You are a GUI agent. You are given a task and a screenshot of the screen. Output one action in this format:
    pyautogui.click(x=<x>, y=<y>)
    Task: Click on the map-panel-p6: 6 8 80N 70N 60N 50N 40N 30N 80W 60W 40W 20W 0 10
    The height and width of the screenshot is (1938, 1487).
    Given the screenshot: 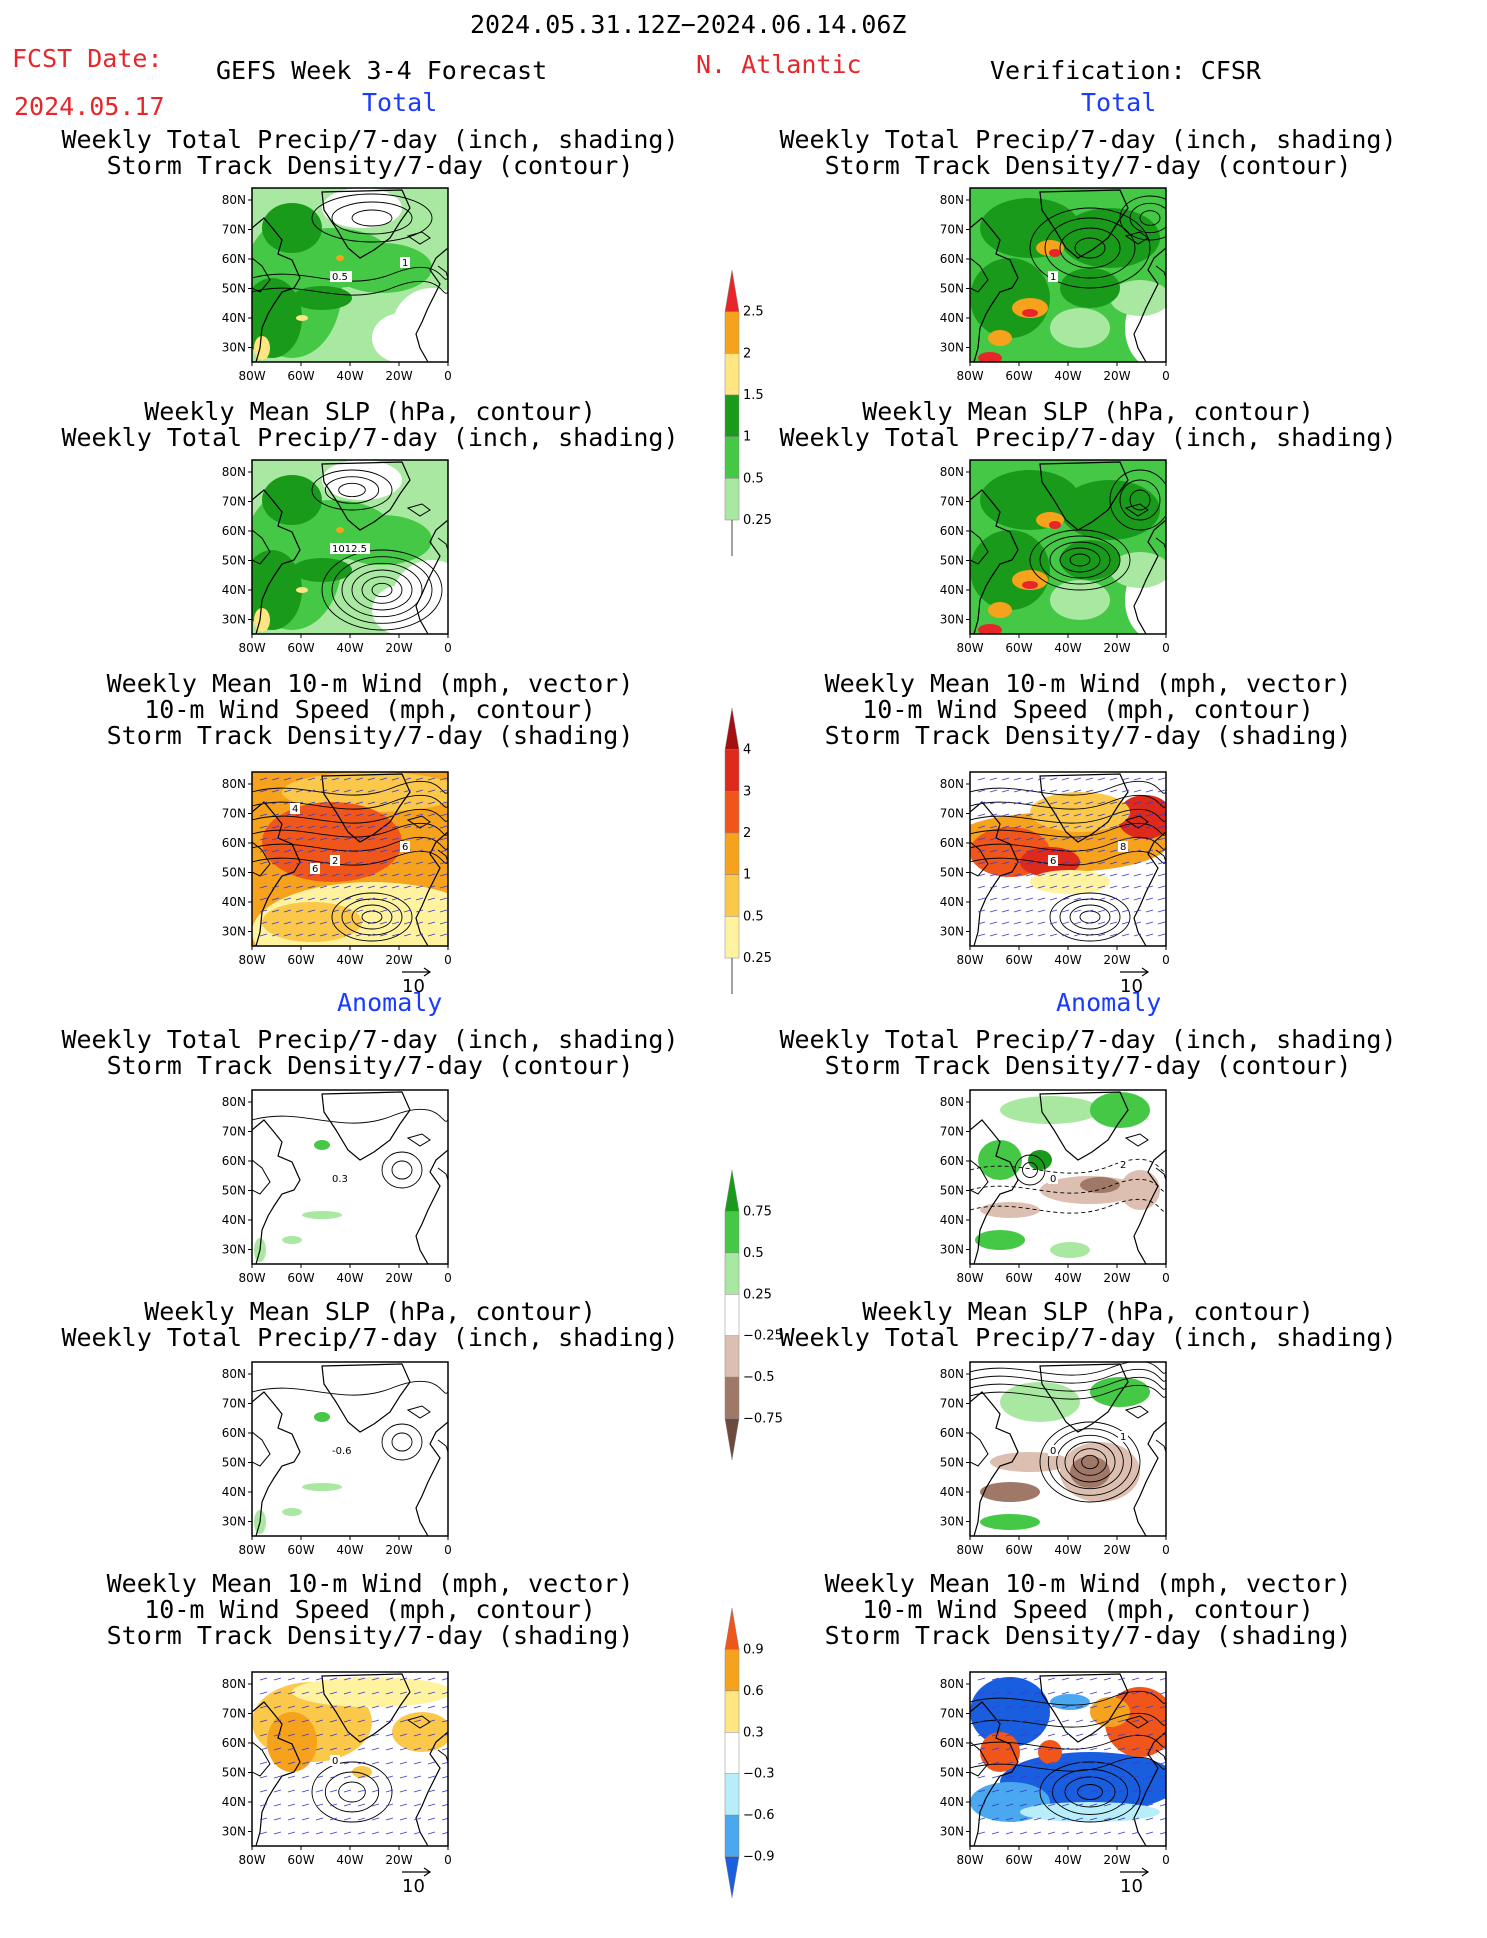 What is the action you would take?
    pyautogui.click(x=1055, y=884)
    